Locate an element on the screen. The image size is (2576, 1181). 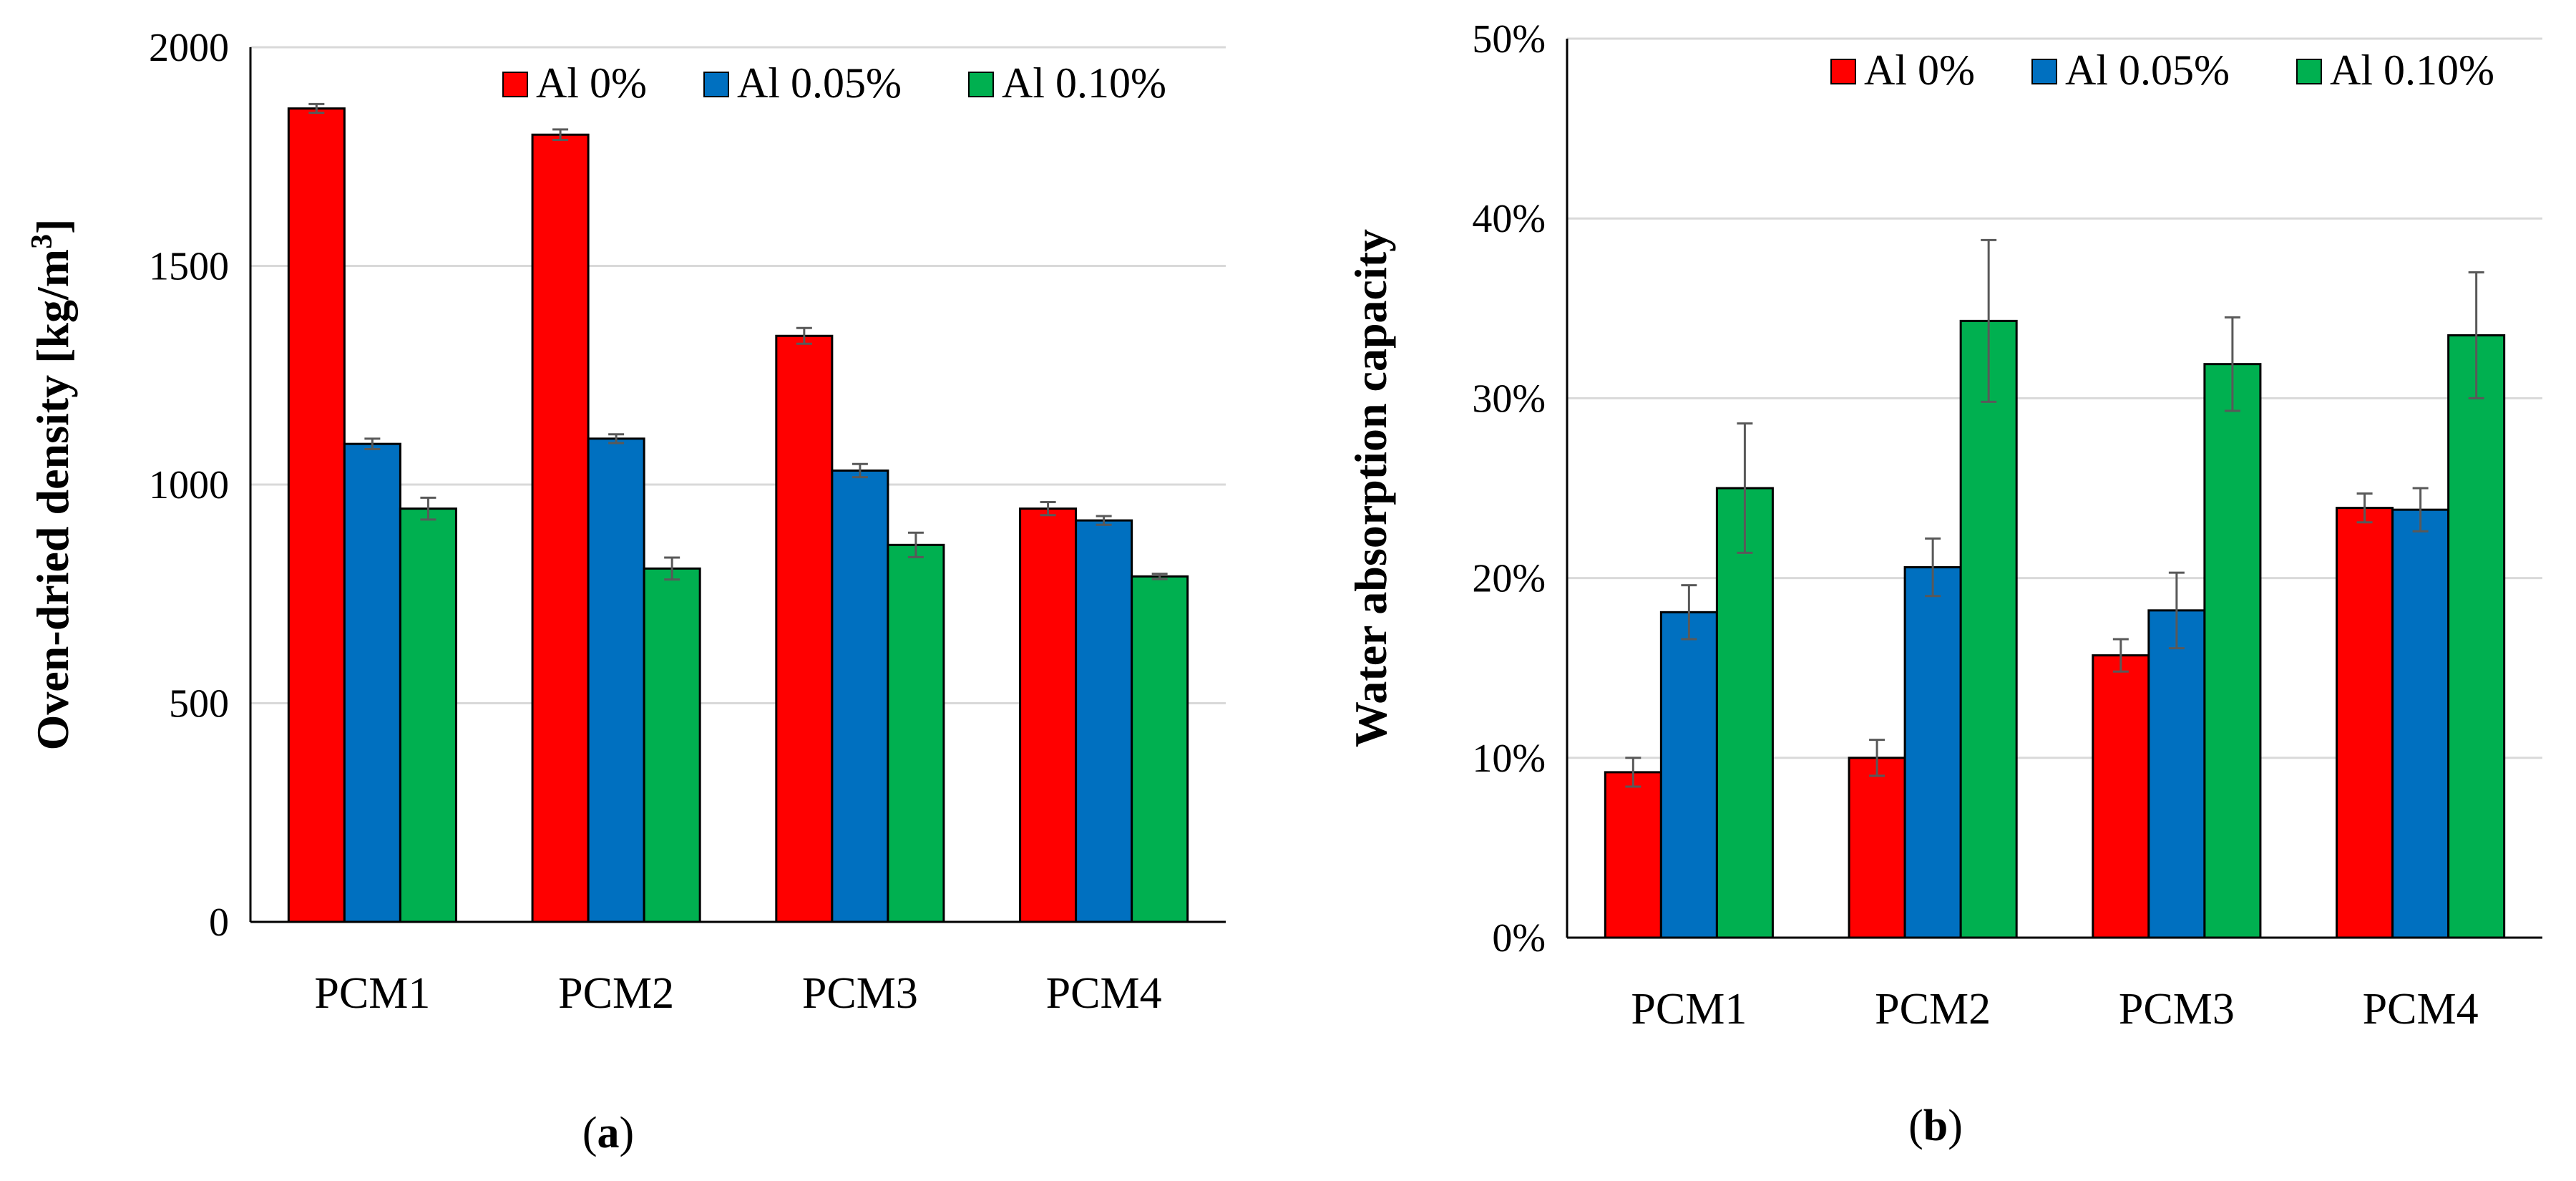
y-tick-label: 2000 is located at coordinates (189, 48).